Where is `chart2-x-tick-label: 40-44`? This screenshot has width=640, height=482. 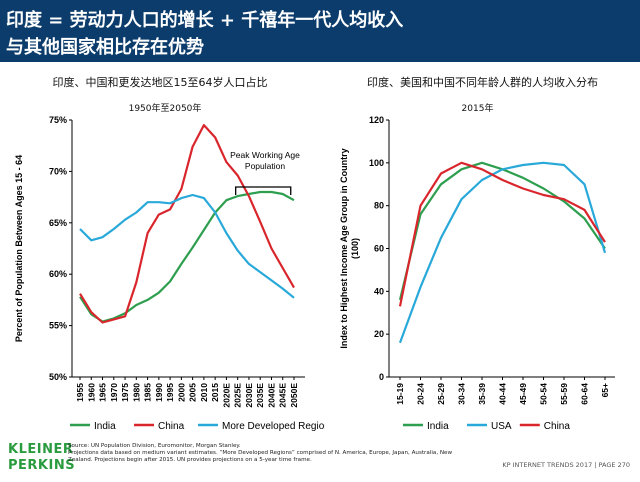
chart2-x-tick-label: 40-44 is located at coordinates (503, 394).